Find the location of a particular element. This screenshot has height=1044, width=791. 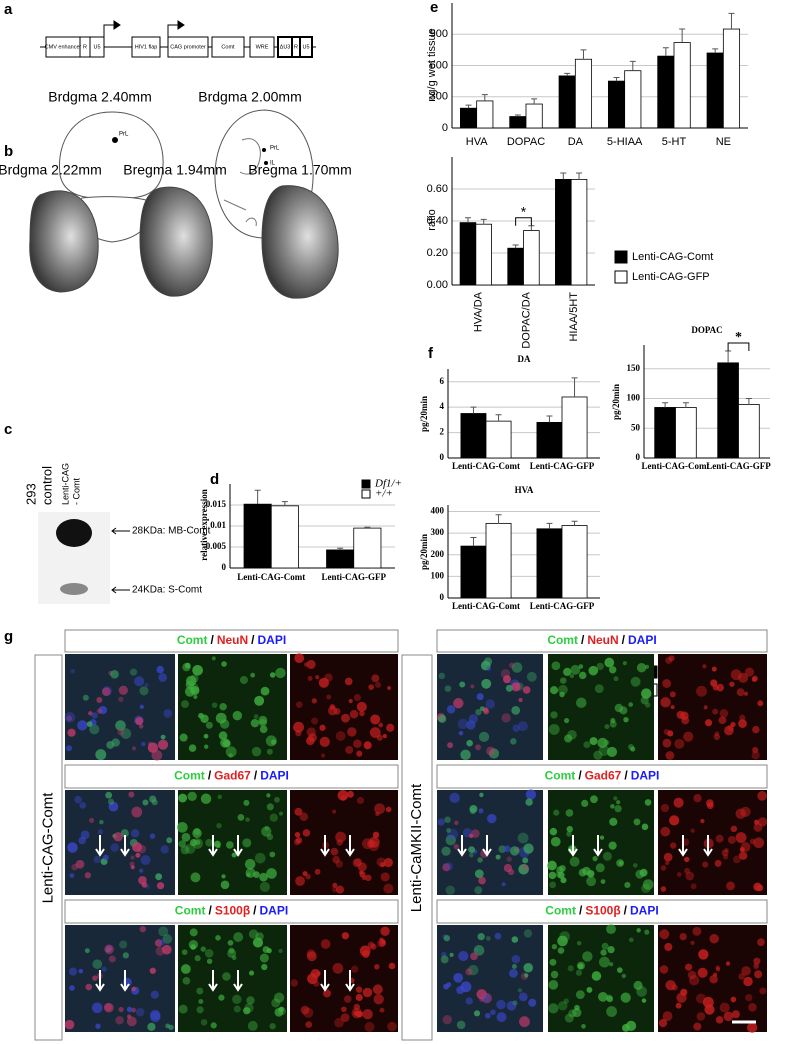

bar is located at coordinates (534, 116).